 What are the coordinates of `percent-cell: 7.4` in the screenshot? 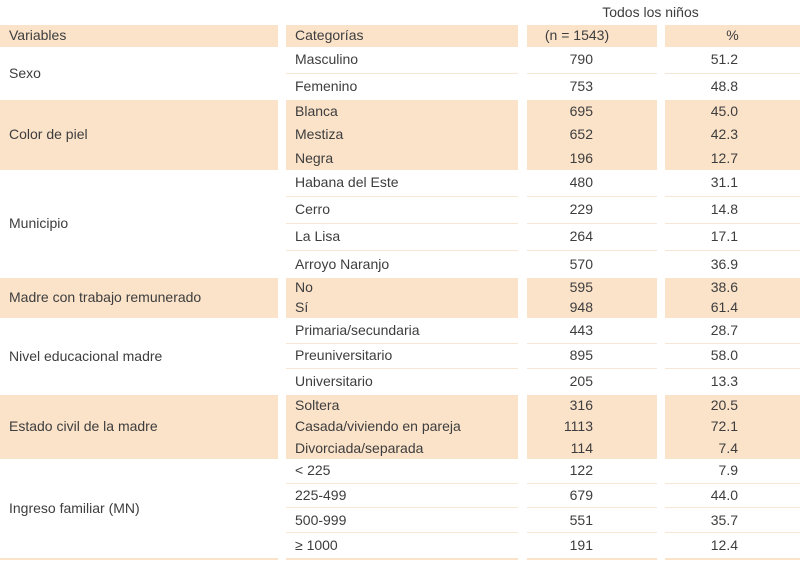 It's located at (732, 448).